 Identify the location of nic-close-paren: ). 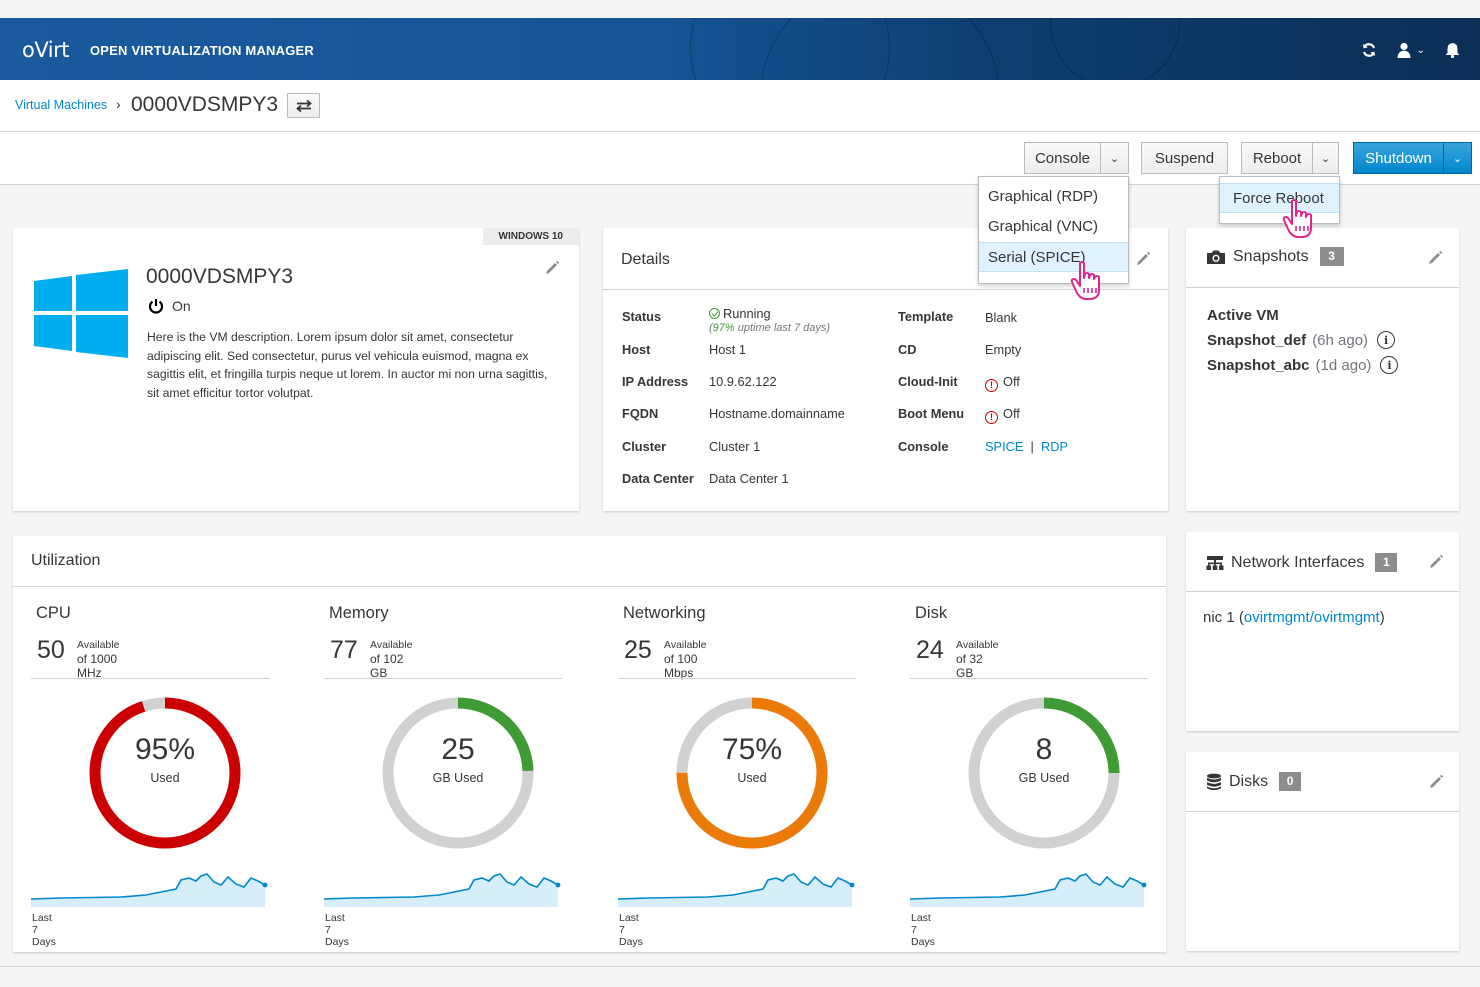
(1382, 617).